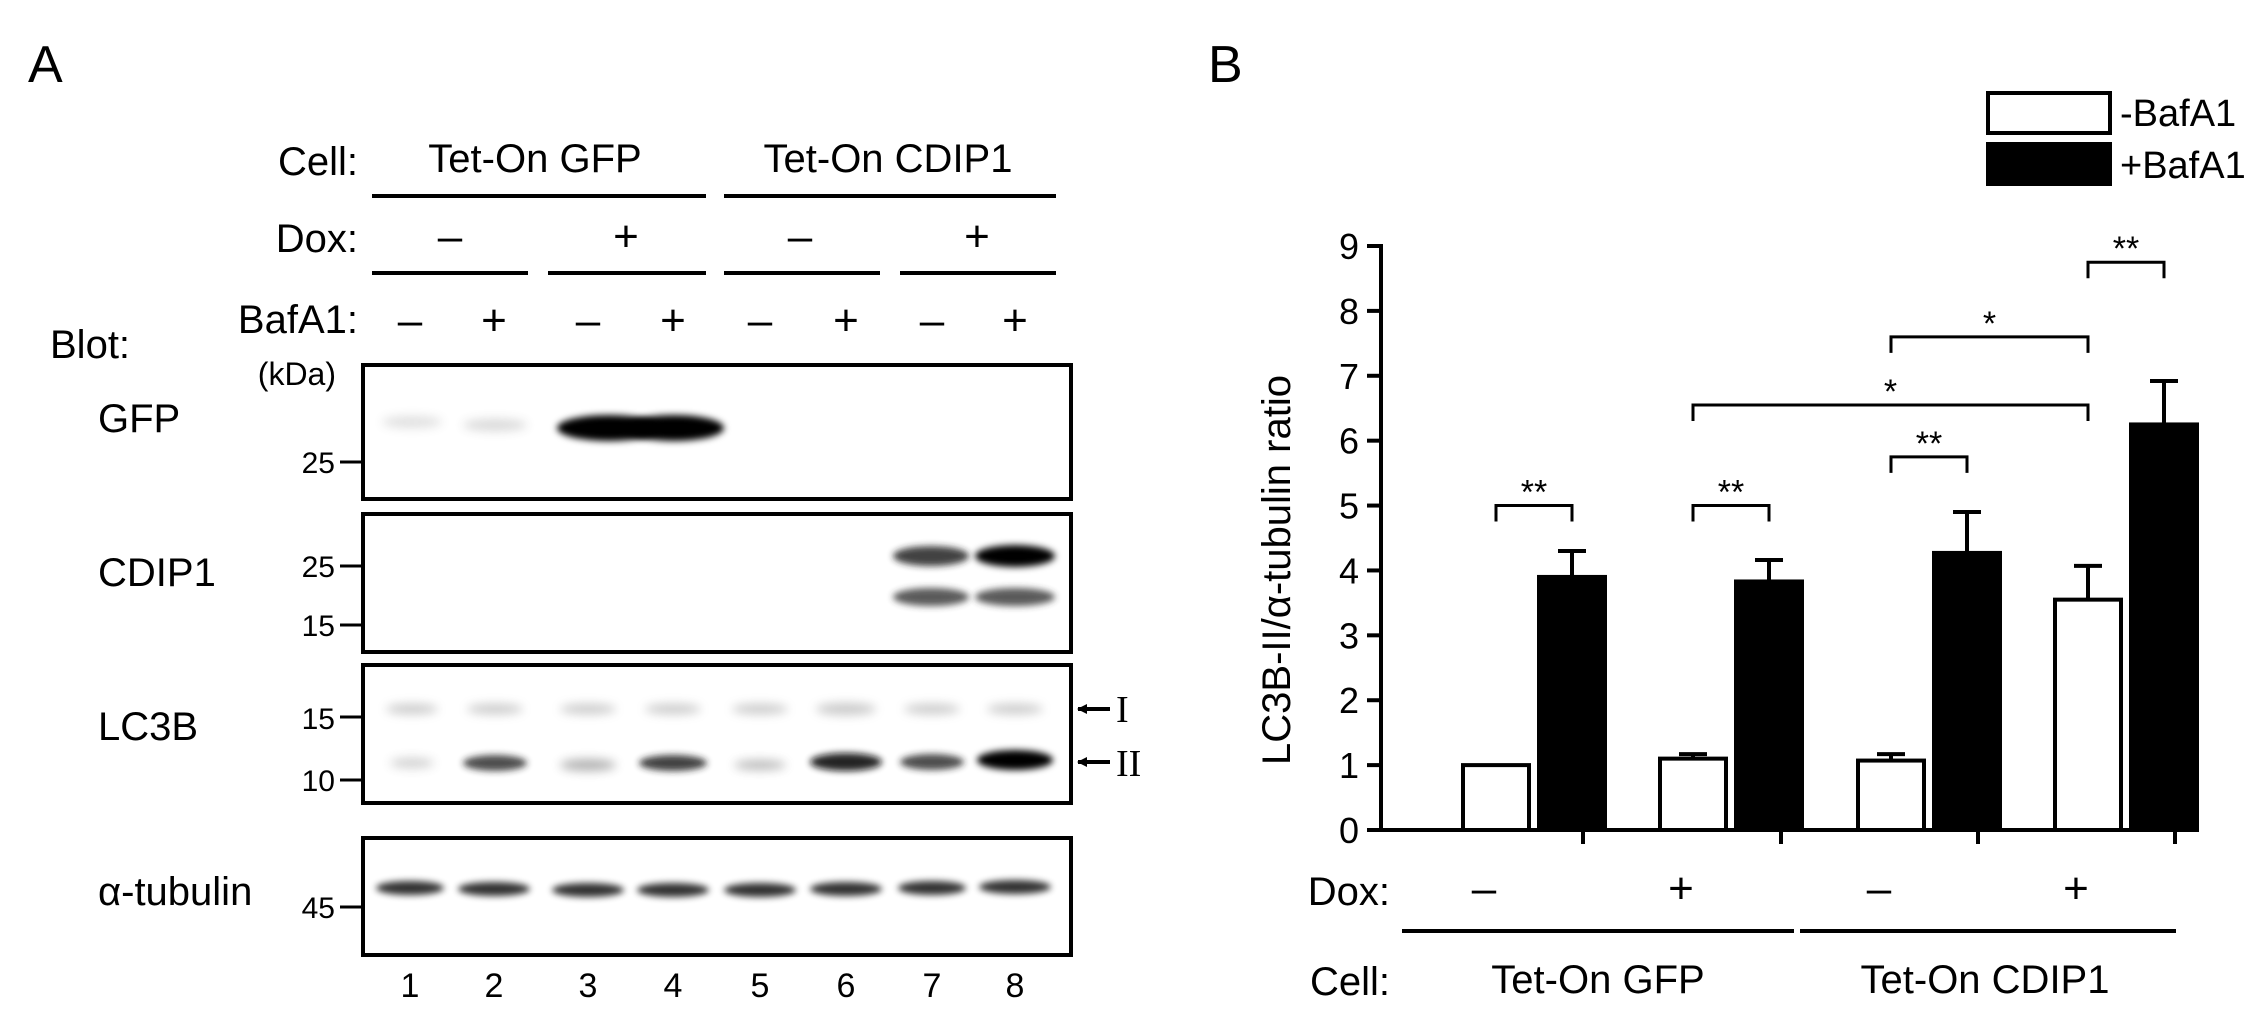 The width and height of the screenshot is (2246, 1024). What do you see at coordinates (1349, 570) in the screenshot?
I see `y-tick-label: 4` at bounding box center [1349, 570].